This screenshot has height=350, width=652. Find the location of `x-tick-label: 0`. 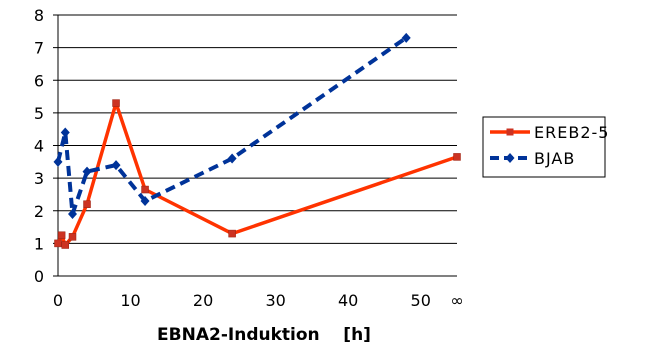

x-tick-label: 0 is located at coordinates (58, 300).